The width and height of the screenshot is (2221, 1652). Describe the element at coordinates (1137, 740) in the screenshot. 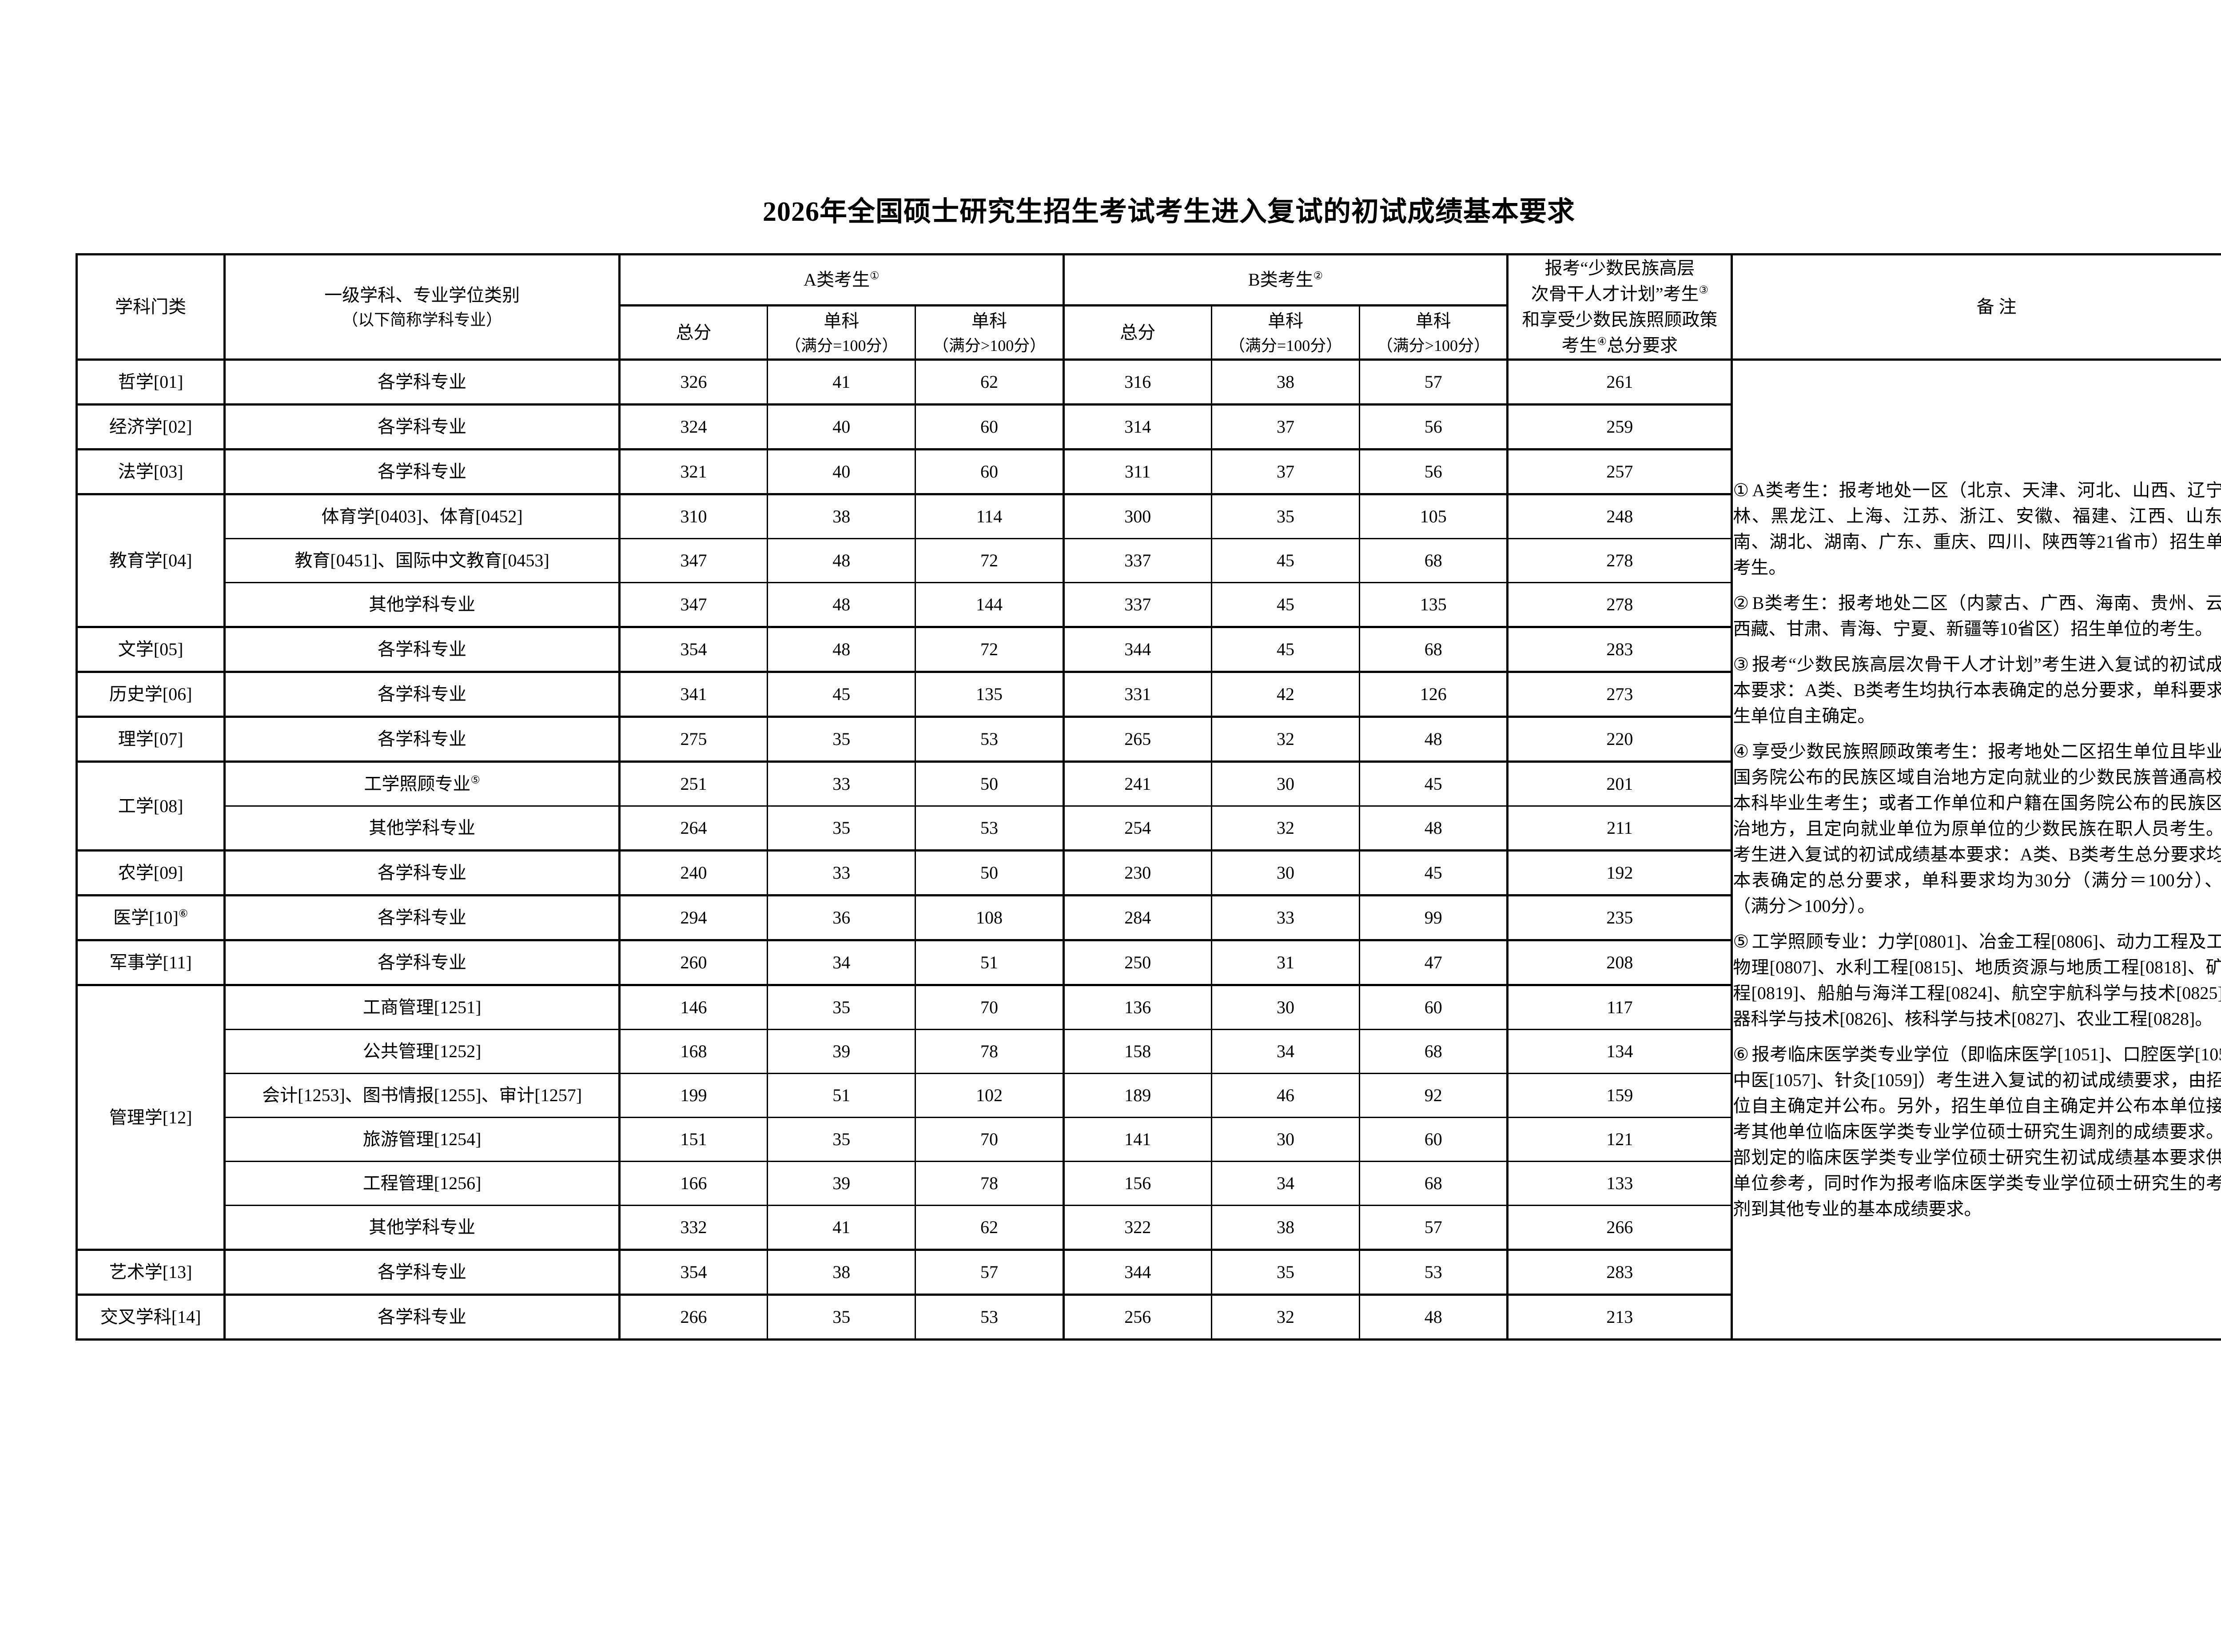

I see `cell-b-total: 265` at that location.